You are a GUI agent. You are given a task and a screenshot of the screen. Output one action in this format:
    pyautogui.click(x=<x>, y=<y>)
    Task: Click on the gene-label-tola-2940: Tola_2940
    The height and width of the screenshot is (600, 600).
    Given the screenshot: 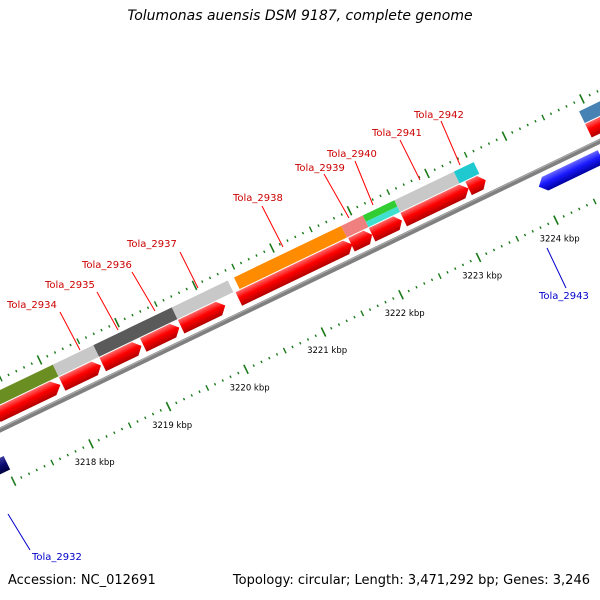 What is the action you would take?
    pyautogui.click(x=351, y=154)
    